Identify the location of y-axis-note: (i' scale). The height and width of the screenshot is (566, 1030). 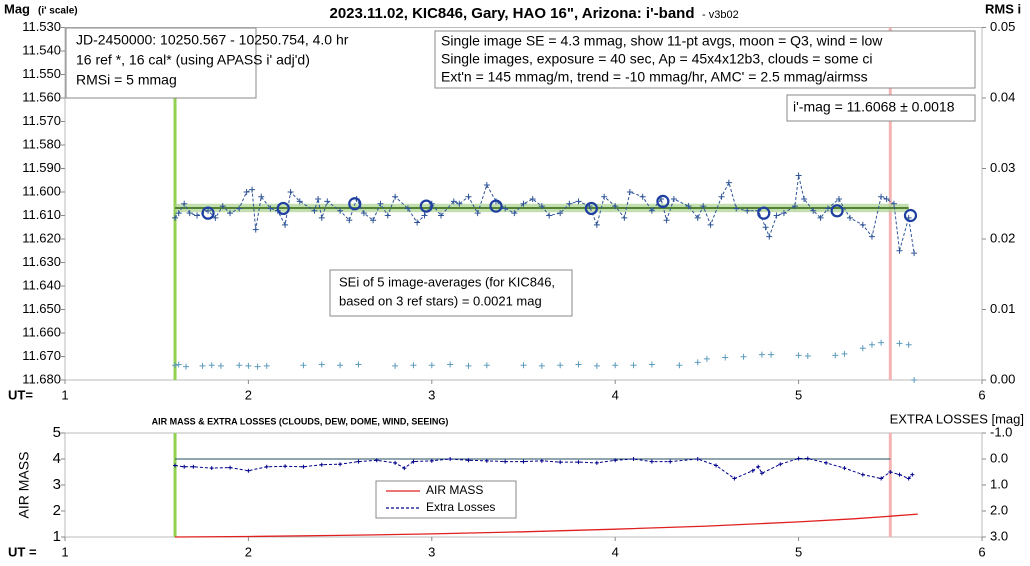
(58, 11).